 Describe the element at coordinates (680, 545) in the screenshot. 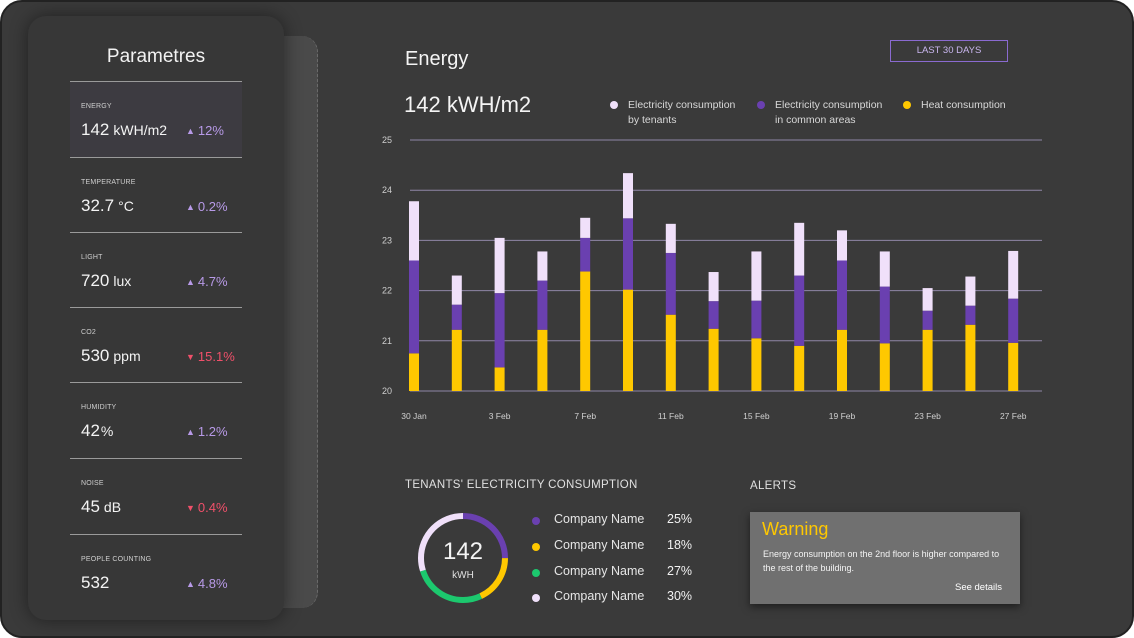

I see `company-percent: 18%` at that location.